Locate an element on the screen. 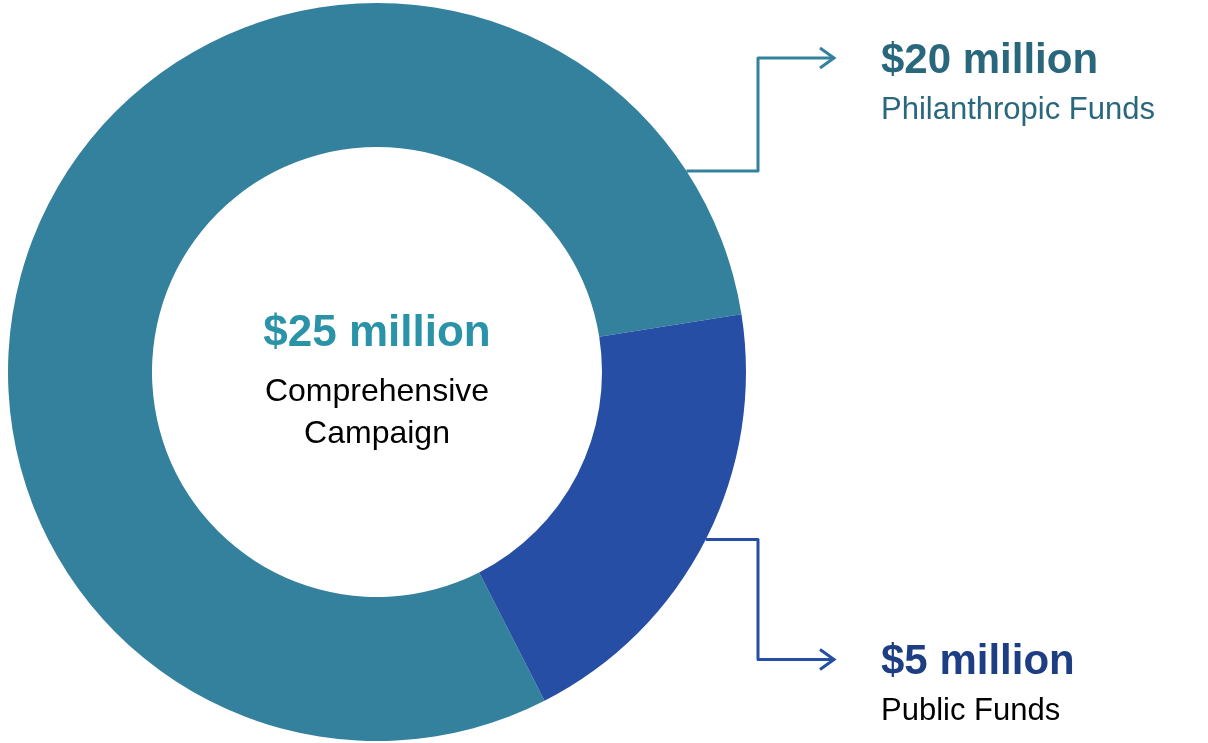 This screenshot has width=1208, height=743. slice-label: Philanthropic Funds is located at coordinates (1018, 108).